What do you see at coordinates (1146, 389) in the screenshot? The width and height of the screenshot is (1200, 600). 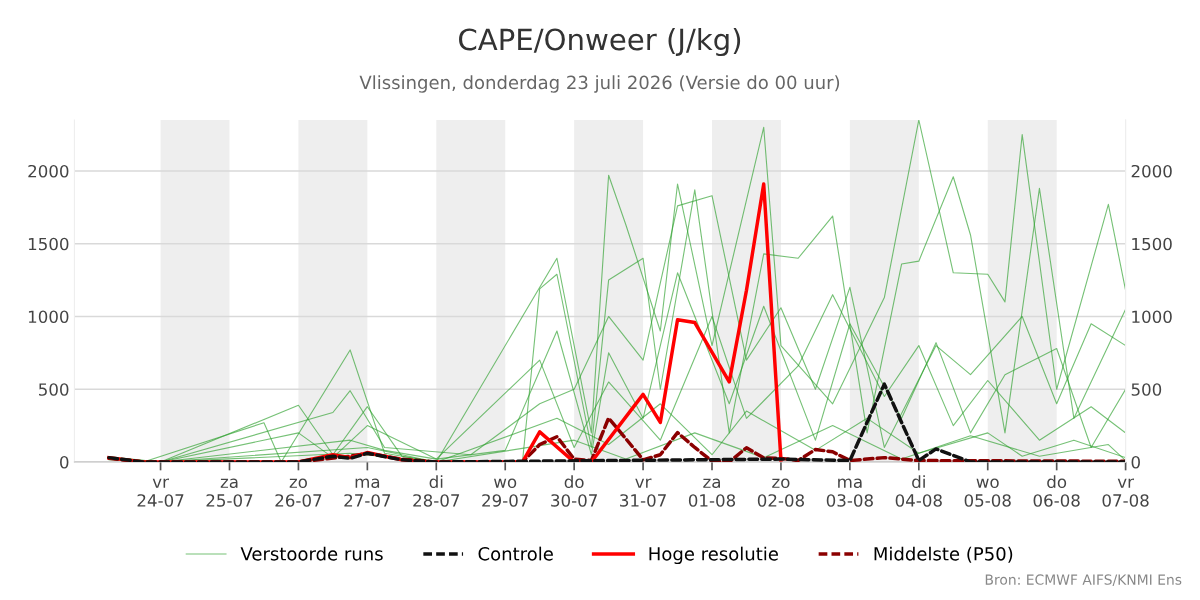 I see `y2-tick-label: 500` at bounding box center [1146, 389].